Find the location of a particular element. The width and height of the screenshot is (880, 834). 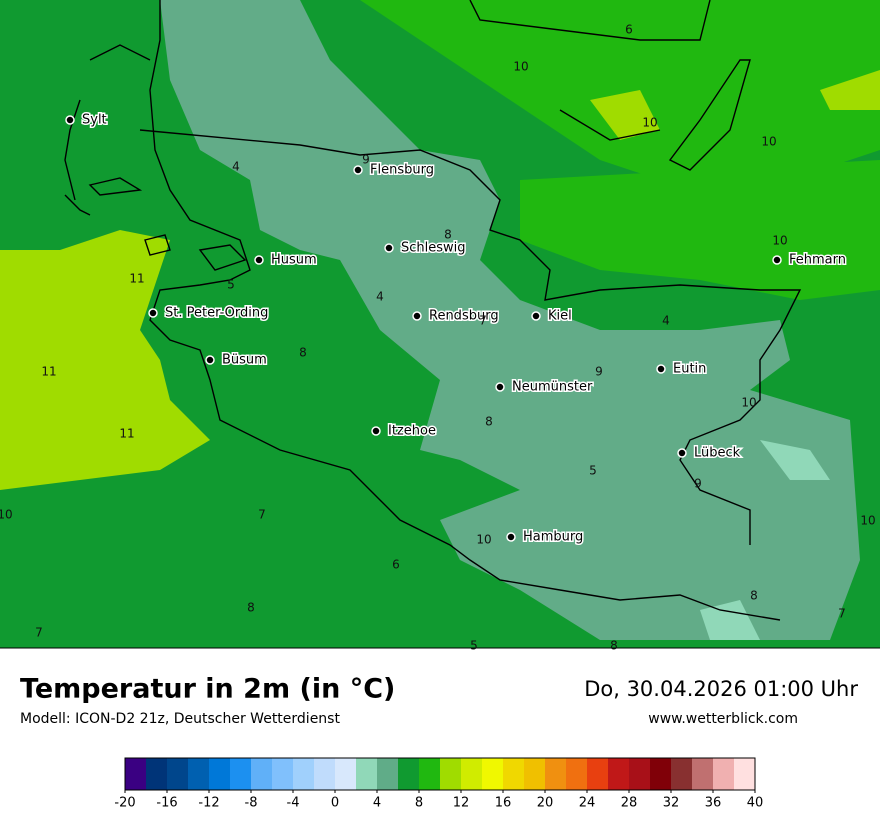

legend-tick-label: -4 is located at coordinates (293, 803).